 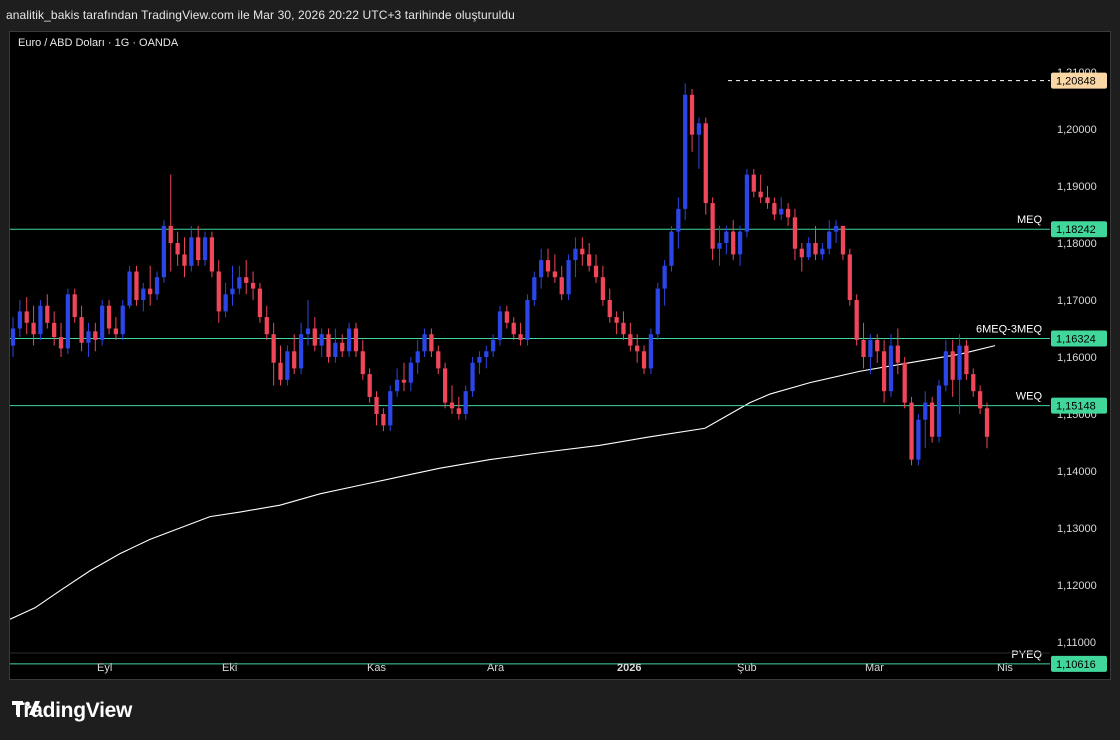 What do you see at coordinates (1076, 82) in the screenshot?
I see `high-price-tag: 1,20848` at bounding box center [1076, 82].